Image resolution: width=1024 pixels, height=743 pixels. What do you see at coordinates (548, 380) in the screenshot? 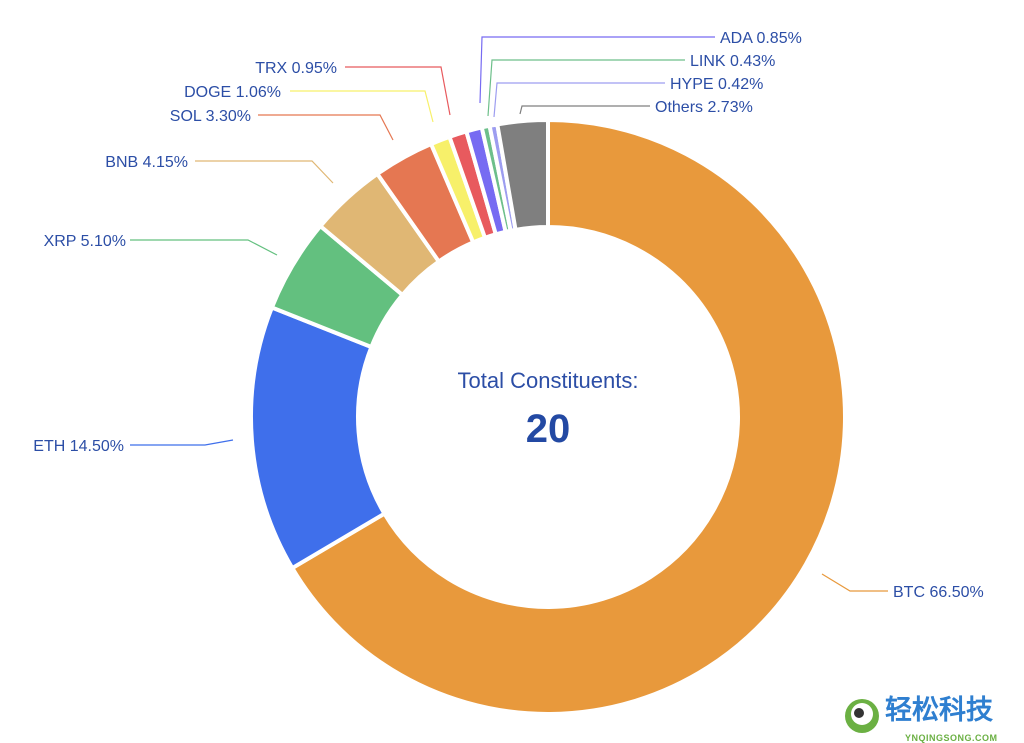
I see `center-title: Total Constituents:` at bounding box center [548, 380].